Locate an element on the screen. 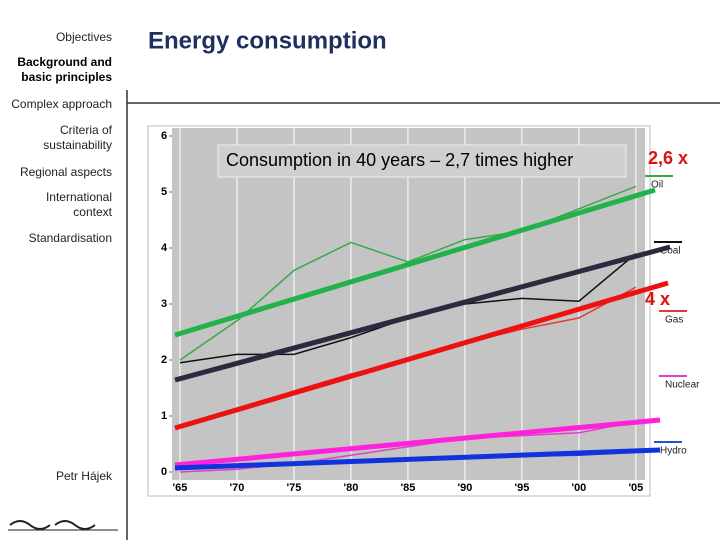 This screenshot has width=720, height=540. callout-box is located at coordinates (422, 161).